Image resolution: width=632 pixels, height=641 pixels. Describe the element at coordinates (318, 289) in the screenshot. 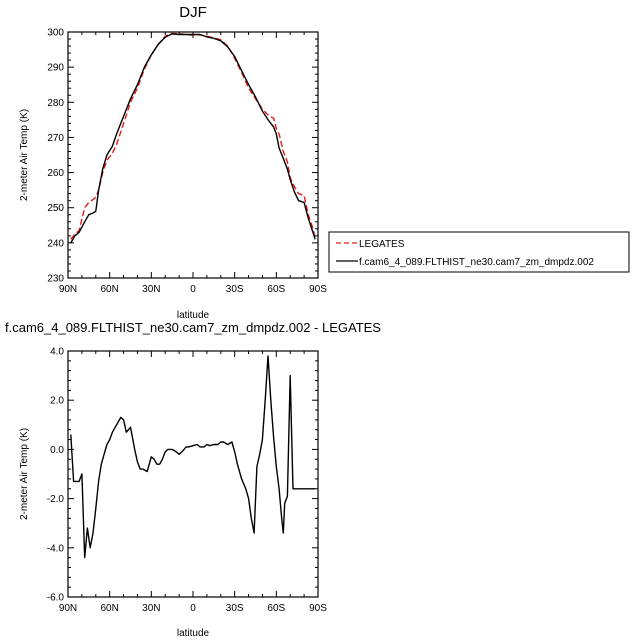

I see `top-x-tick-label: 90S` at that location.